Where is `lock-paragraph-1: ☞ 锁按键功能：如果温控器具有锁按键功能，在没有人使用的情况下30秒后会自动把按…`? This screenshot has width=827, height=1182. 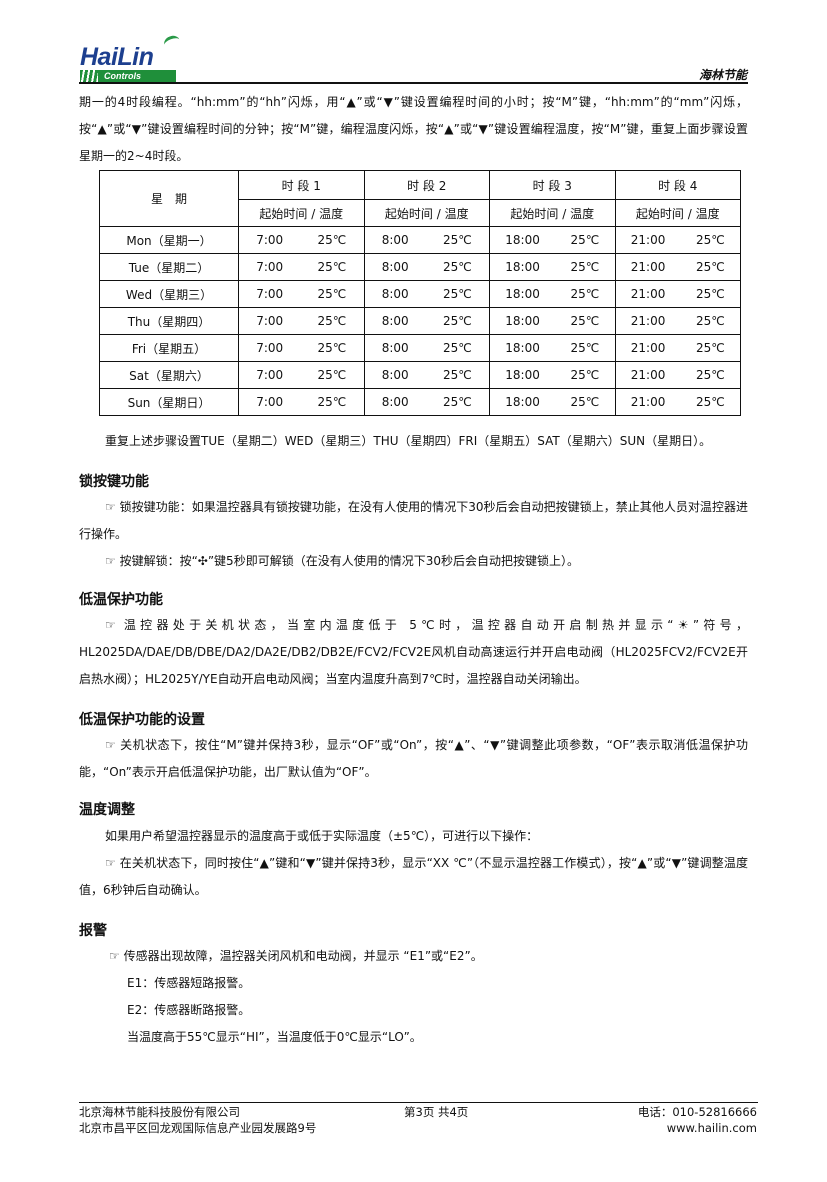 lock-paragraph-1: ☞ 锁按键功能：如果温控器具有锁按键功能，在没有人使用的情况下30秒后会自动把按… is located at coordinates (413, 520).